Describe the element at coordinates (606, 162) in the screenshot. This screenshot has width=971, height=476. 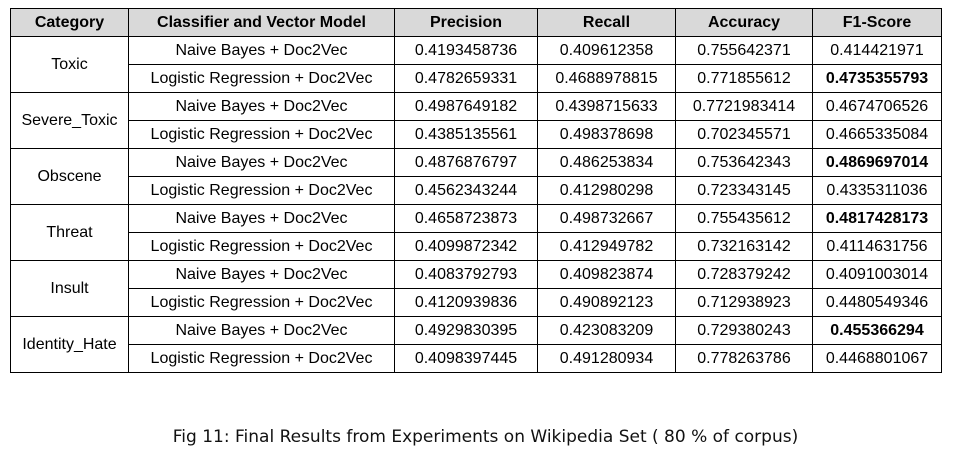
I see `cell-recall: 0.486253834` at that location.